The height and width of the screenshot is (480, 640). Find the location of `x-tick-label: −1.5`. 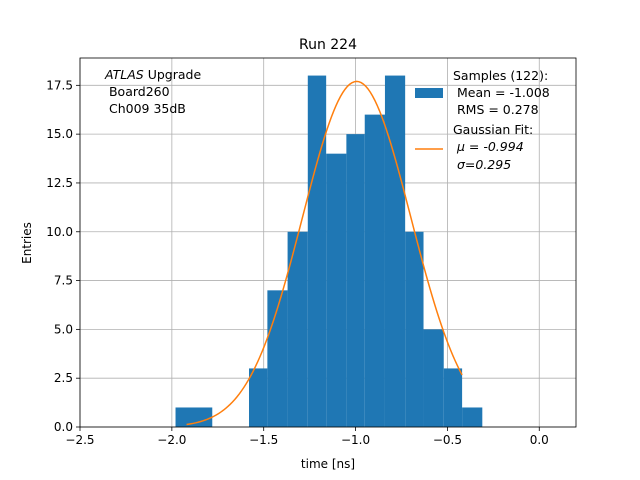

x-tick-label: −1.5 is located at coordinates (263, 440).